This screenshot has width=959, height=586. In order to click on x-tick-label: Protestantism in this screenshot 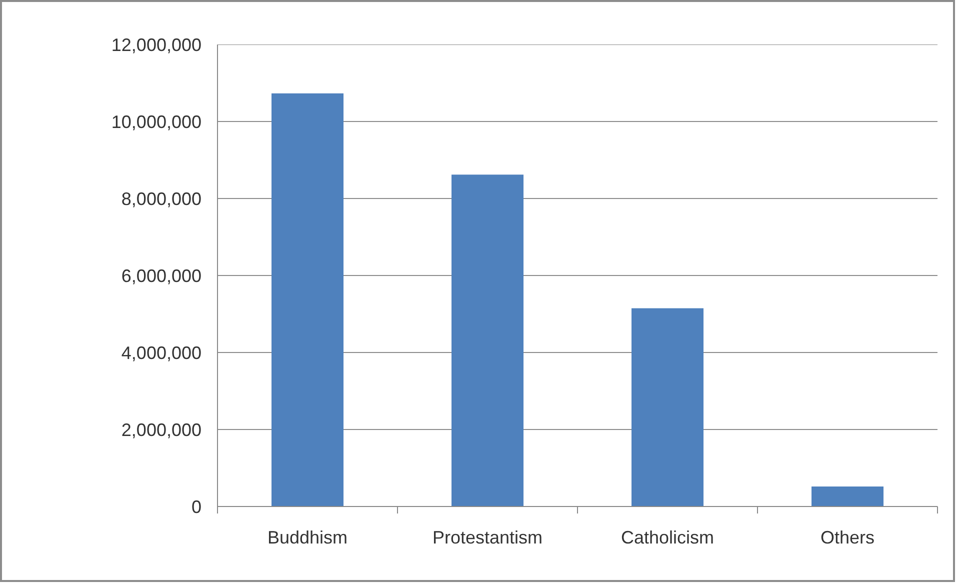, I will do `click(487, 538)`.